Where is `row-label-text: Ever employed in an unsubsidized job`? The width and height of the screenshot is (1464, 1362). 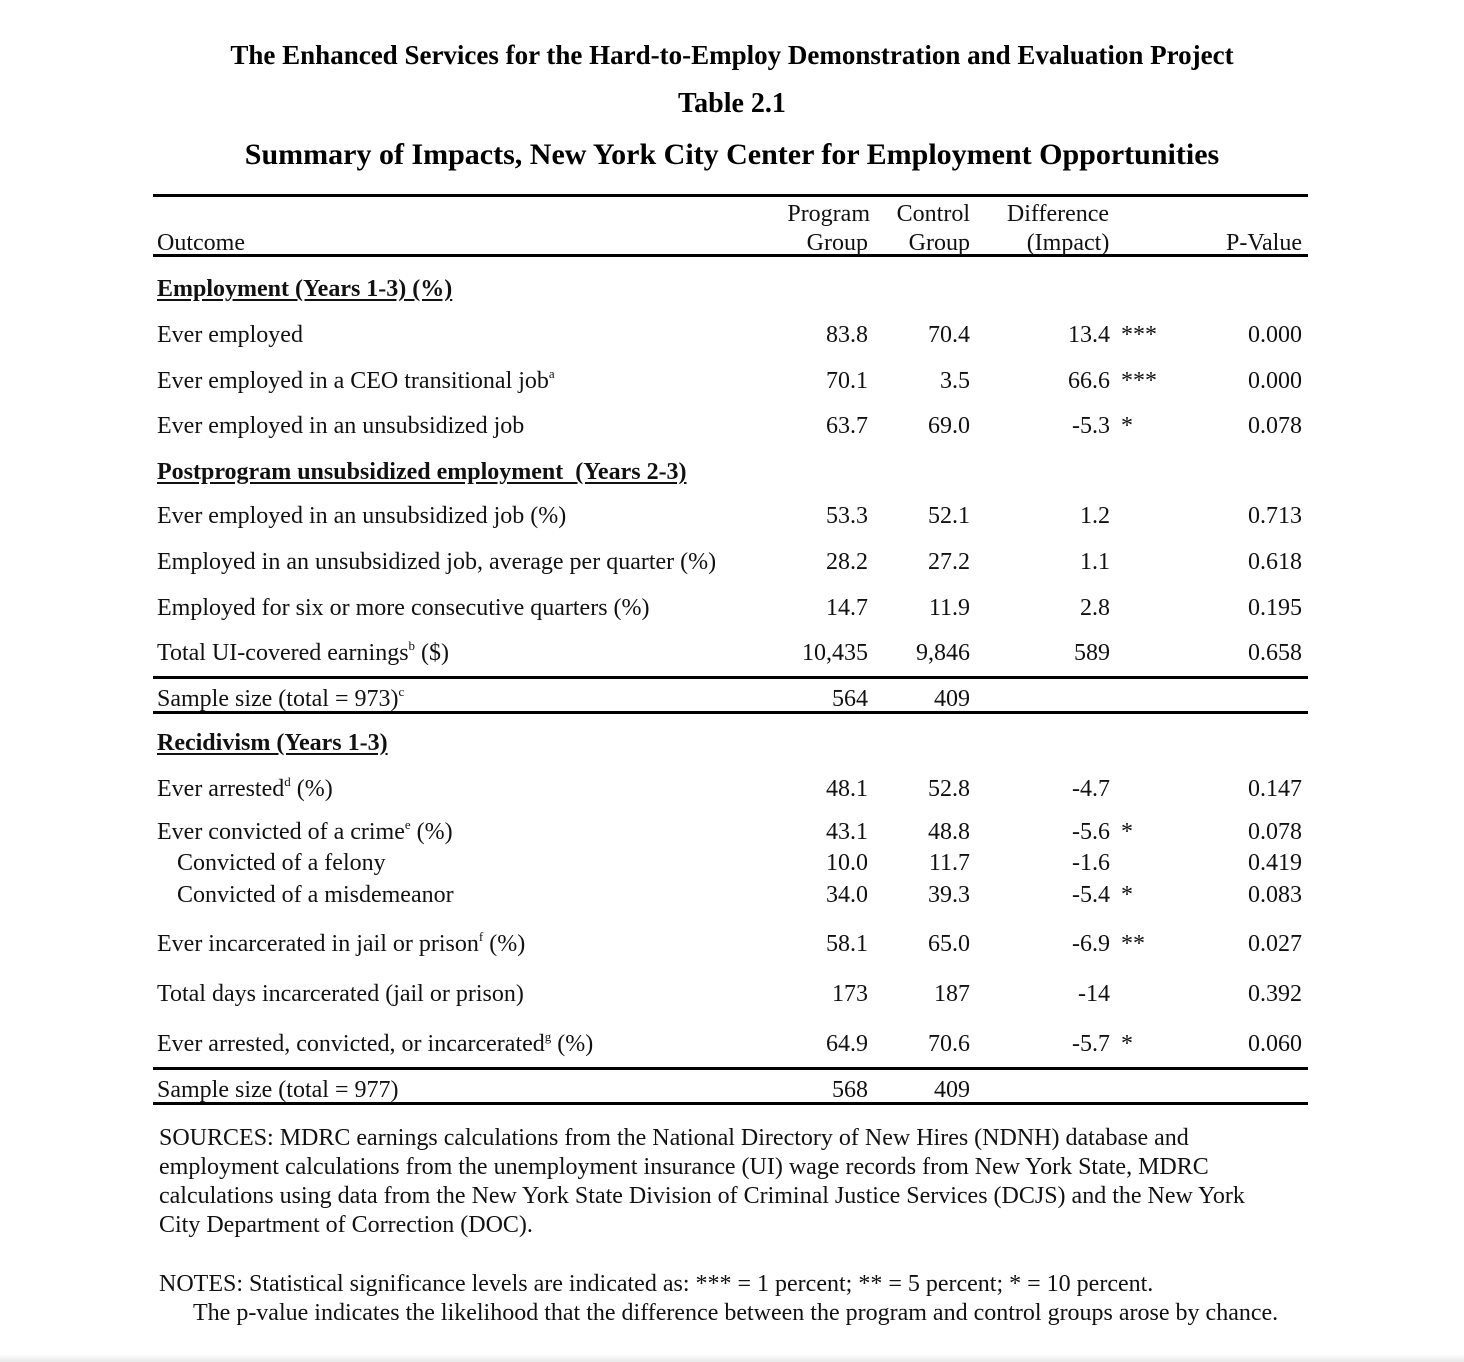
row-label-text: Ever employed in an unsubsidized job is located at coordinates (341, 426).